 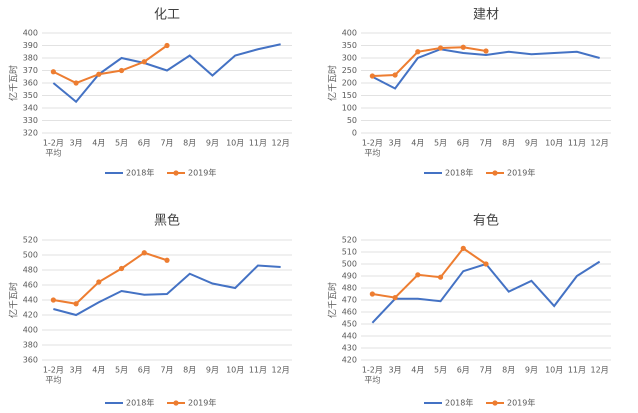 I want to click on y-tick-label: 370, so click(x=30, y=70).